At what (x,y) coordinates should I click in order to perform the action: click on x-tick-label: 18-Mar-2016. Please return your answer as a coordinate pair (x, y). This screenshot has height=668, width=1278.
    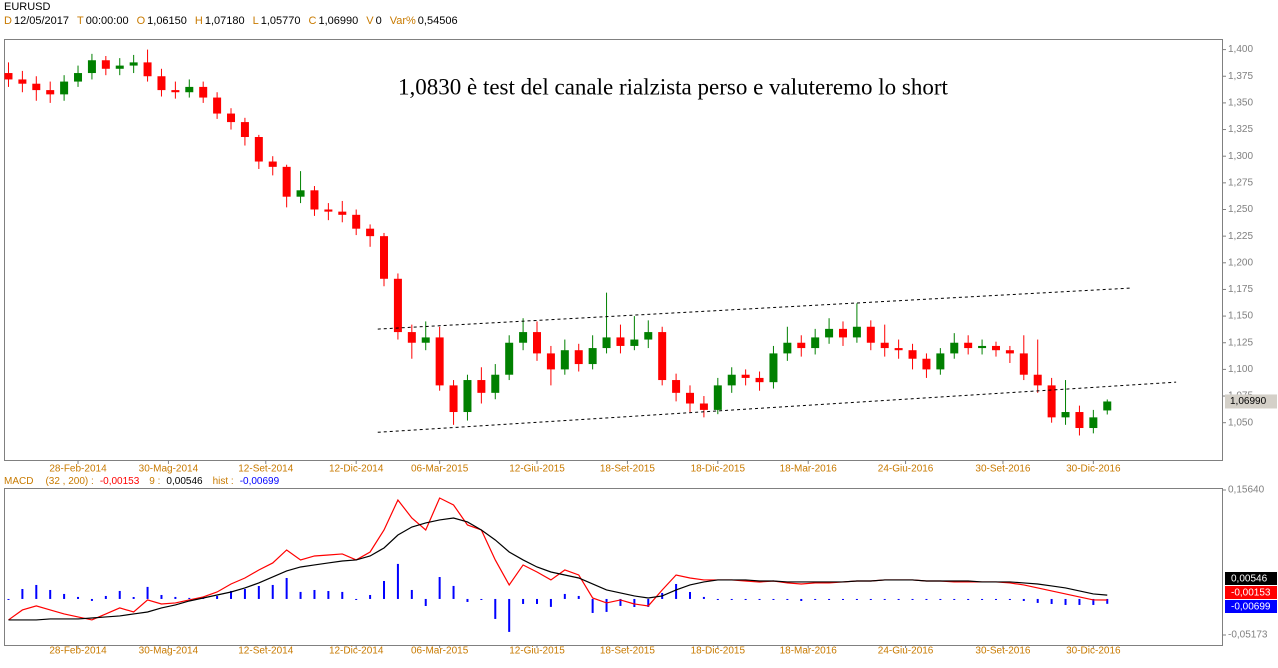
    Looking at the image, I should click on (809, 651).